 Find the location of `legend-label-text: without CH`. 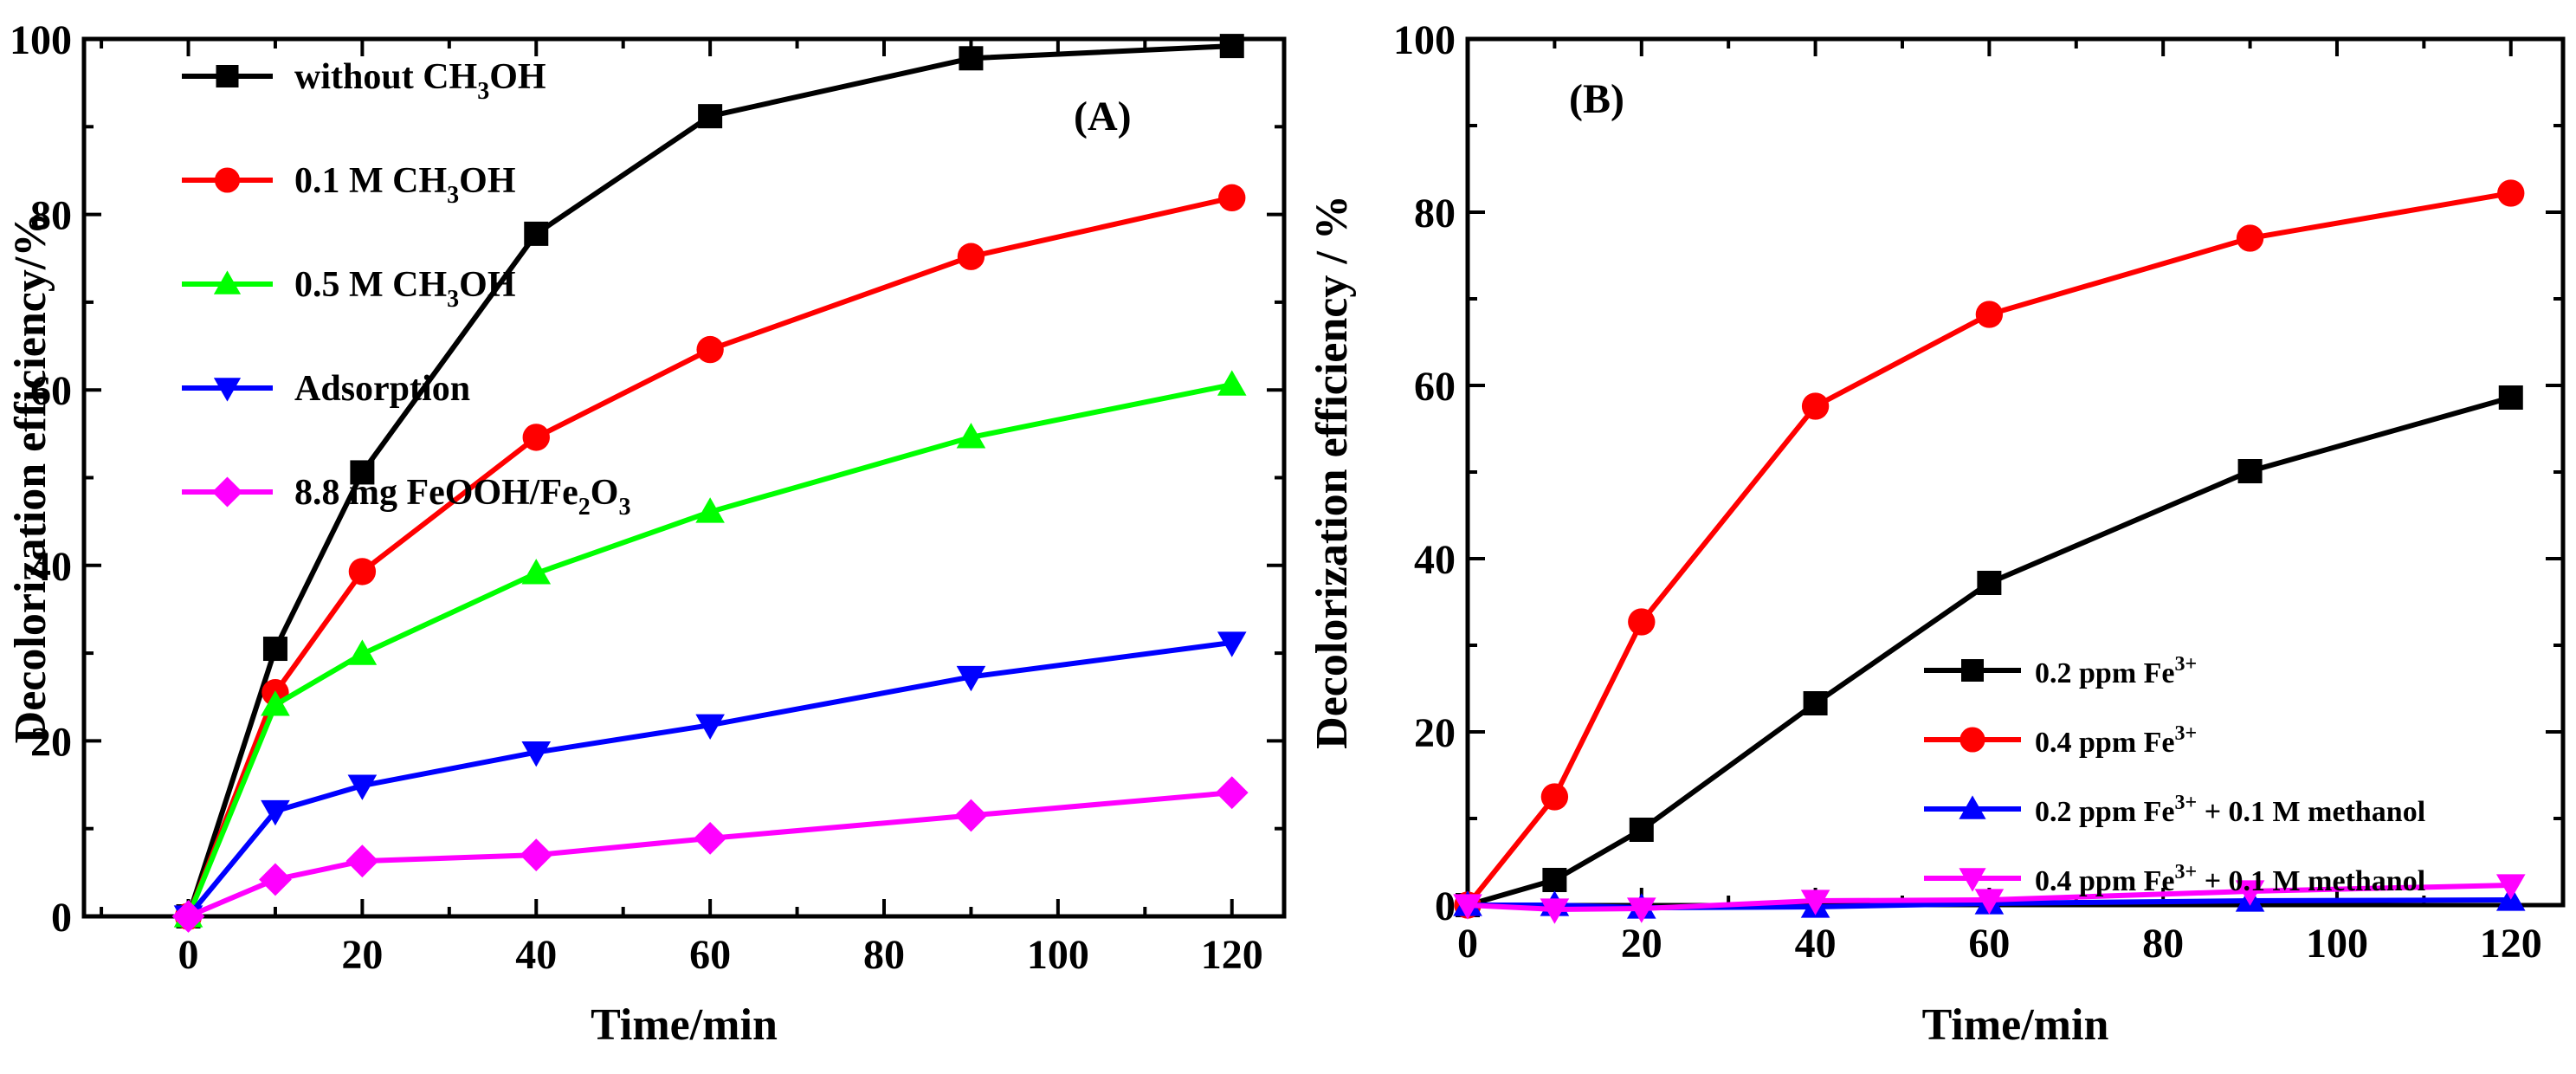

legend-label-text: without CH is located at coordinates (385, 77).